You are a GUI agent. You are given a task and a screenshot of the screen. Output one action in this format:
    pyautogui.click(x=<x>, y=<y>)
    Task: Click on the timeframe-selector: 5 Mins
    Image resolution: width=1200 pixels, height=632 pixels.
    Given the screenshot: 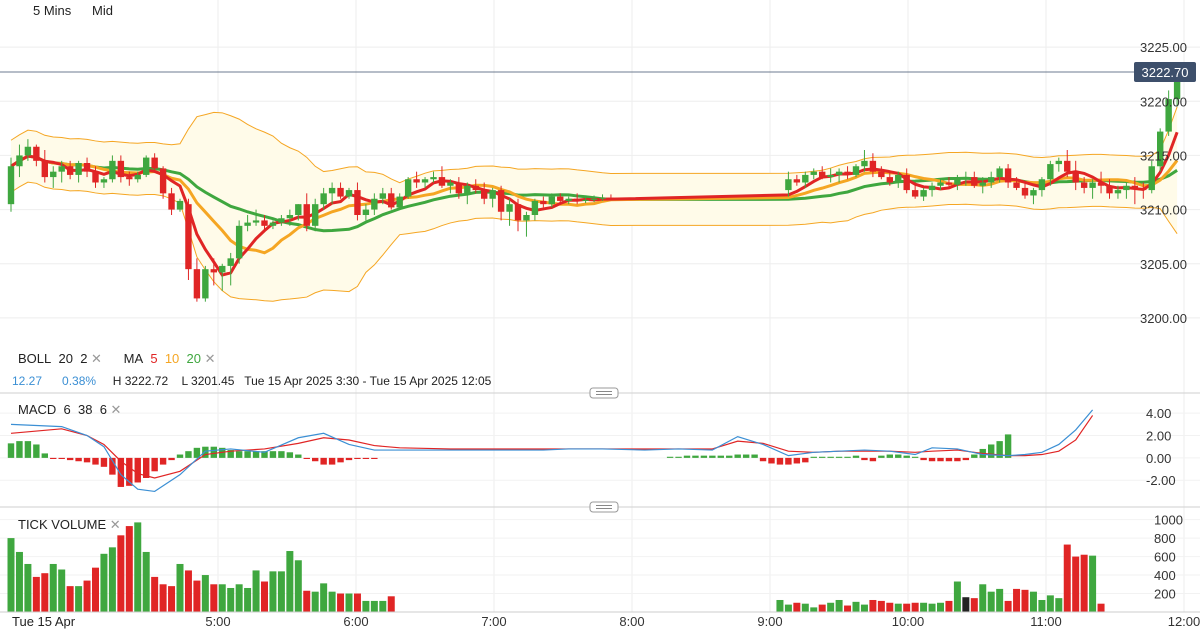 What is the action you would take?
    pyautogui.click(x=52, y=10)
    